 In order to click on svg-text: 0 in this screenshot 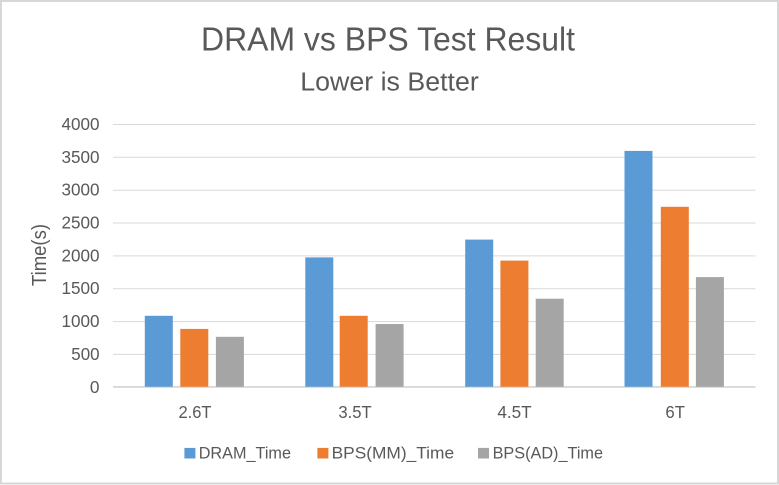, I will do `click(95, 387)`.